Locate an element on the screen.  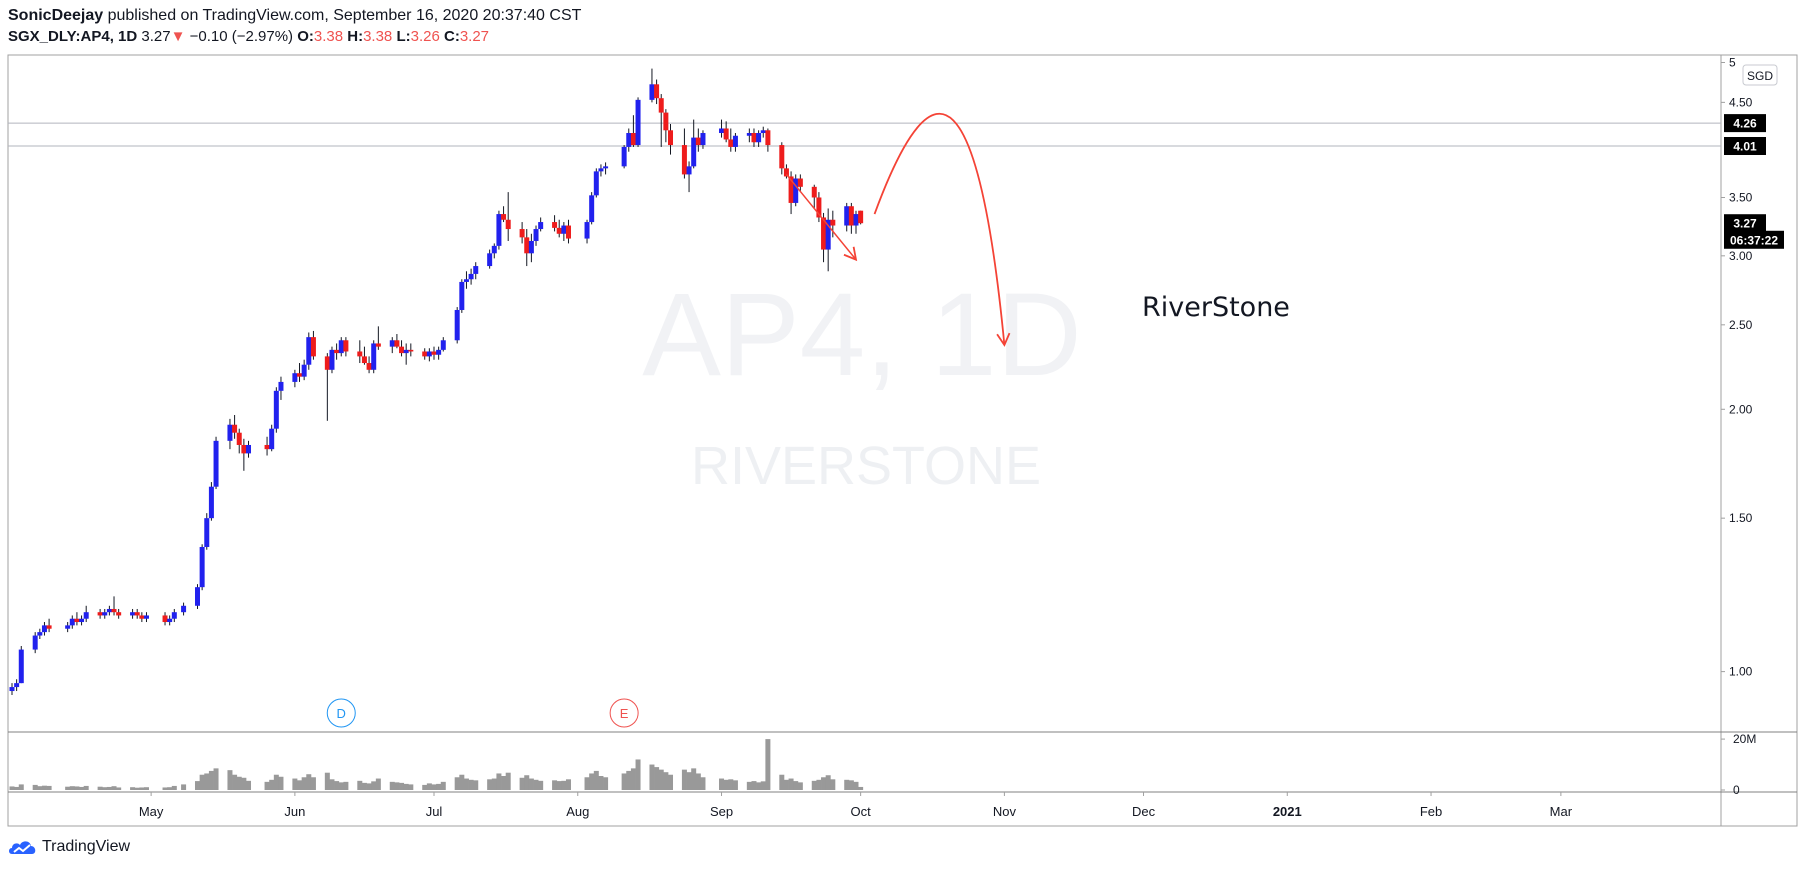
currency-badge-box is located at coordinates (1760, 75).